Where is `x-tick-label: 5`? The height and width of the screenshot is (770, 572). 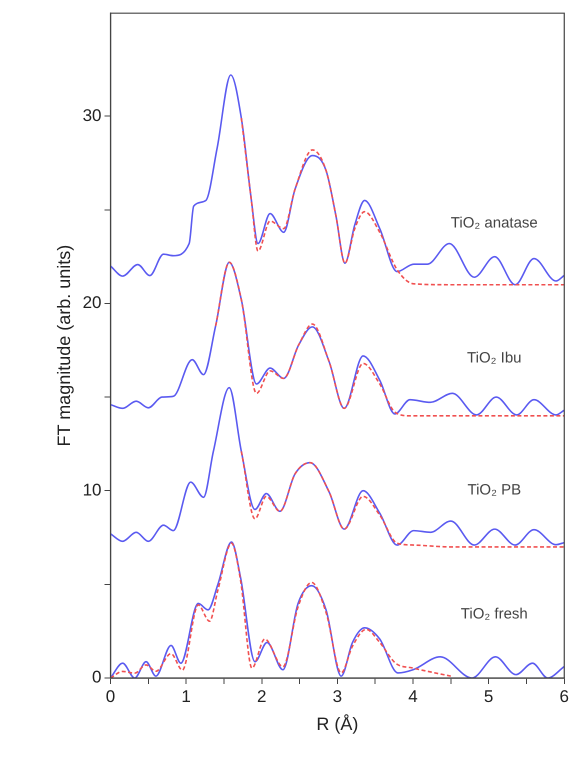 x-tick-label: 5 is located at coordinates (489, 696).